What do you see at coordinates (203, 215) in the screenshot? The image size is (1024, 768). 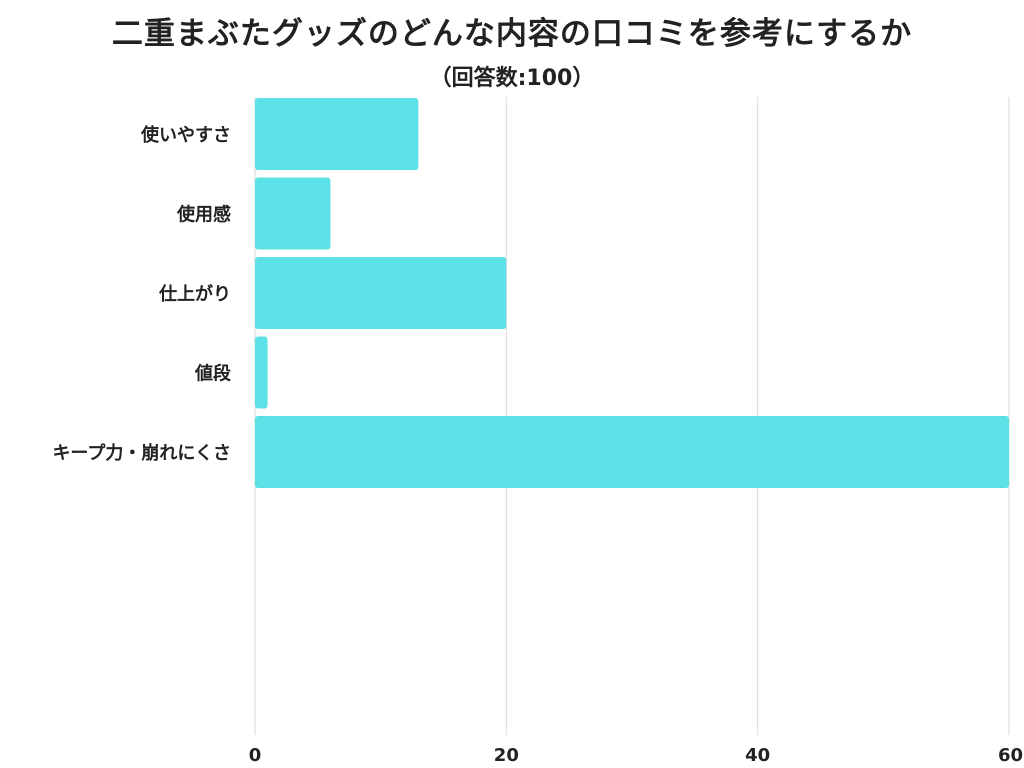 I see `category-label: 使用感` at bounding box center [203, 215].